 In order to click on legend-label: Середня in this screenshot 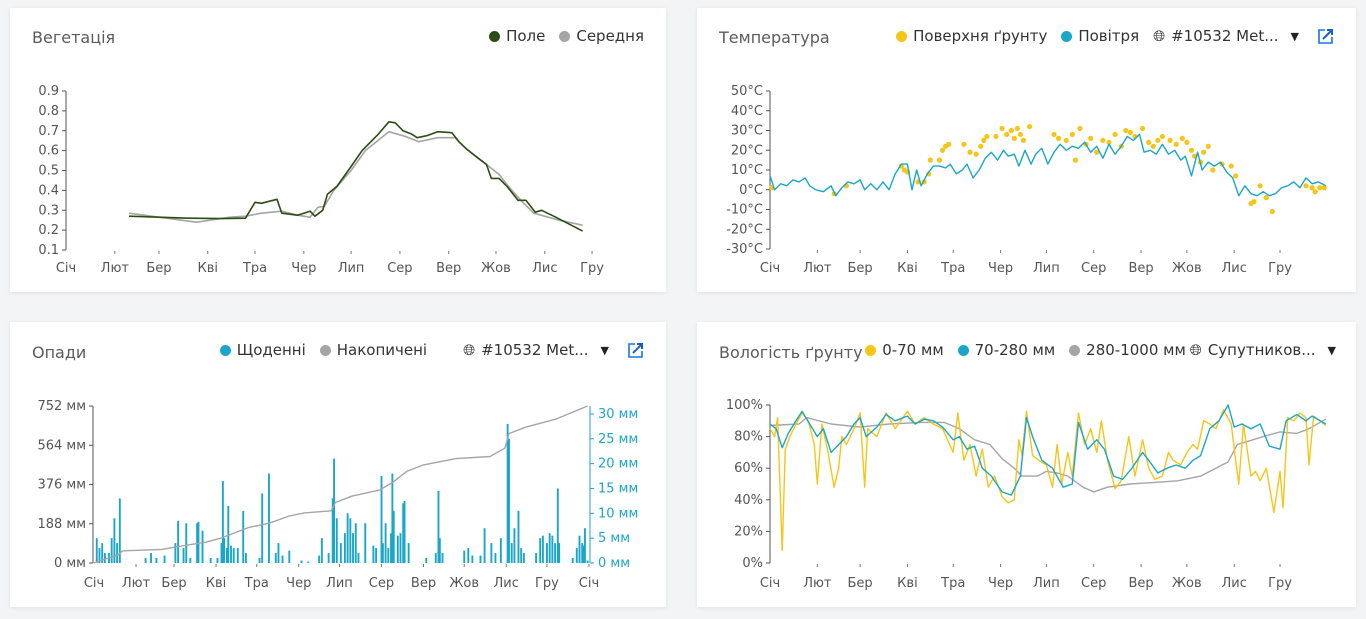, I will do `click(610, 36)`.